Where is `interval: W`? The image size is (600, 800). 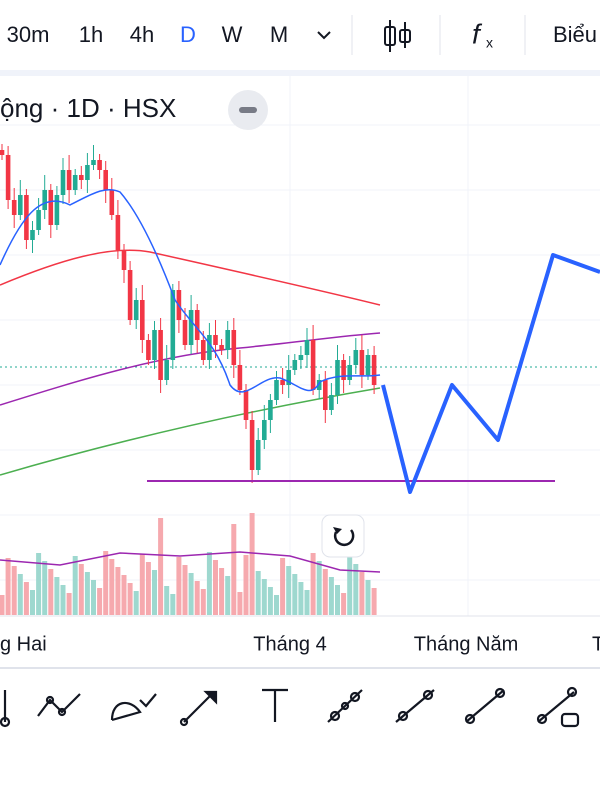
interval: W is located at coordinates (232, 34).